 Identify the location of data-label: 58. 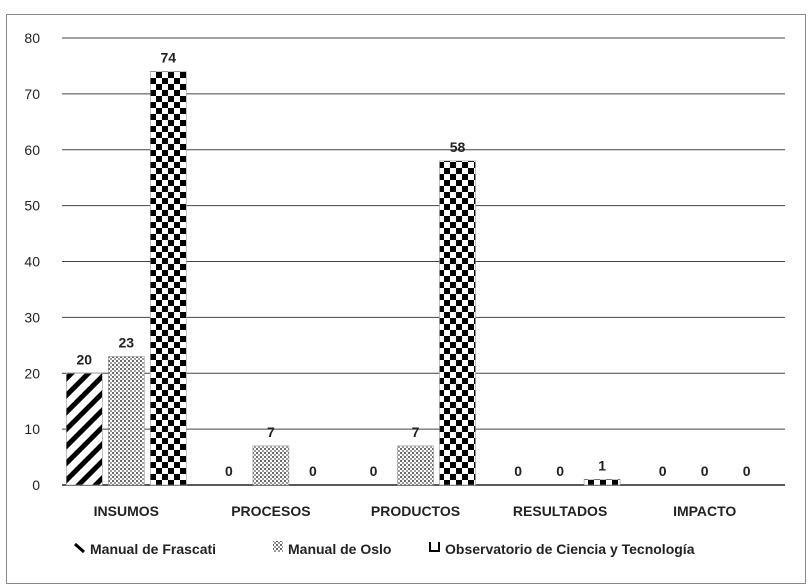
(458, 147).